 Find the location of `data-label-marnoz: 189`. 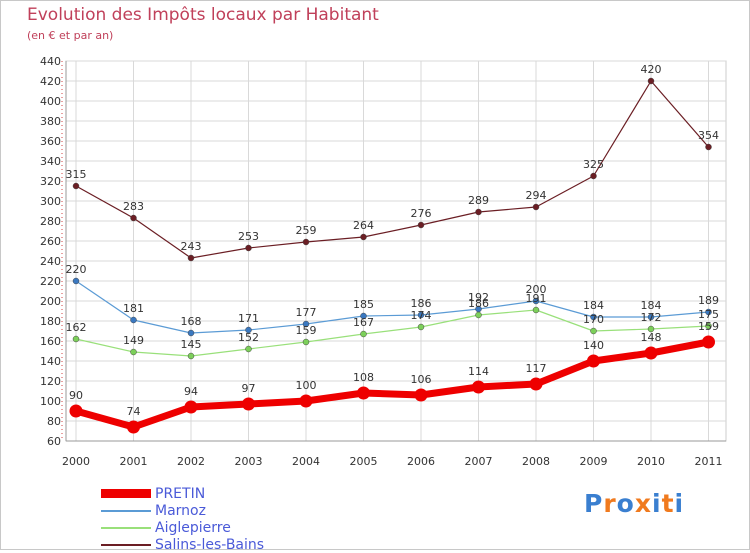

data-label-marnoz: 189 is located at coordinates (708, 300).